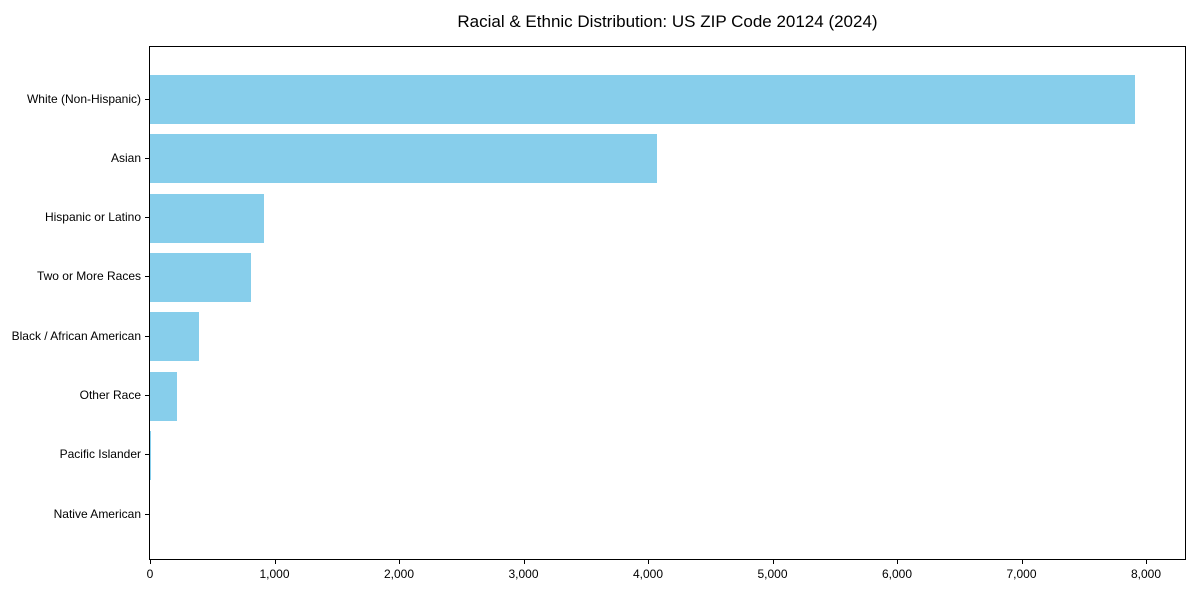 The image size is (1200, 600). I want to click on x-tick-label: 4,000, so click(648, 574).